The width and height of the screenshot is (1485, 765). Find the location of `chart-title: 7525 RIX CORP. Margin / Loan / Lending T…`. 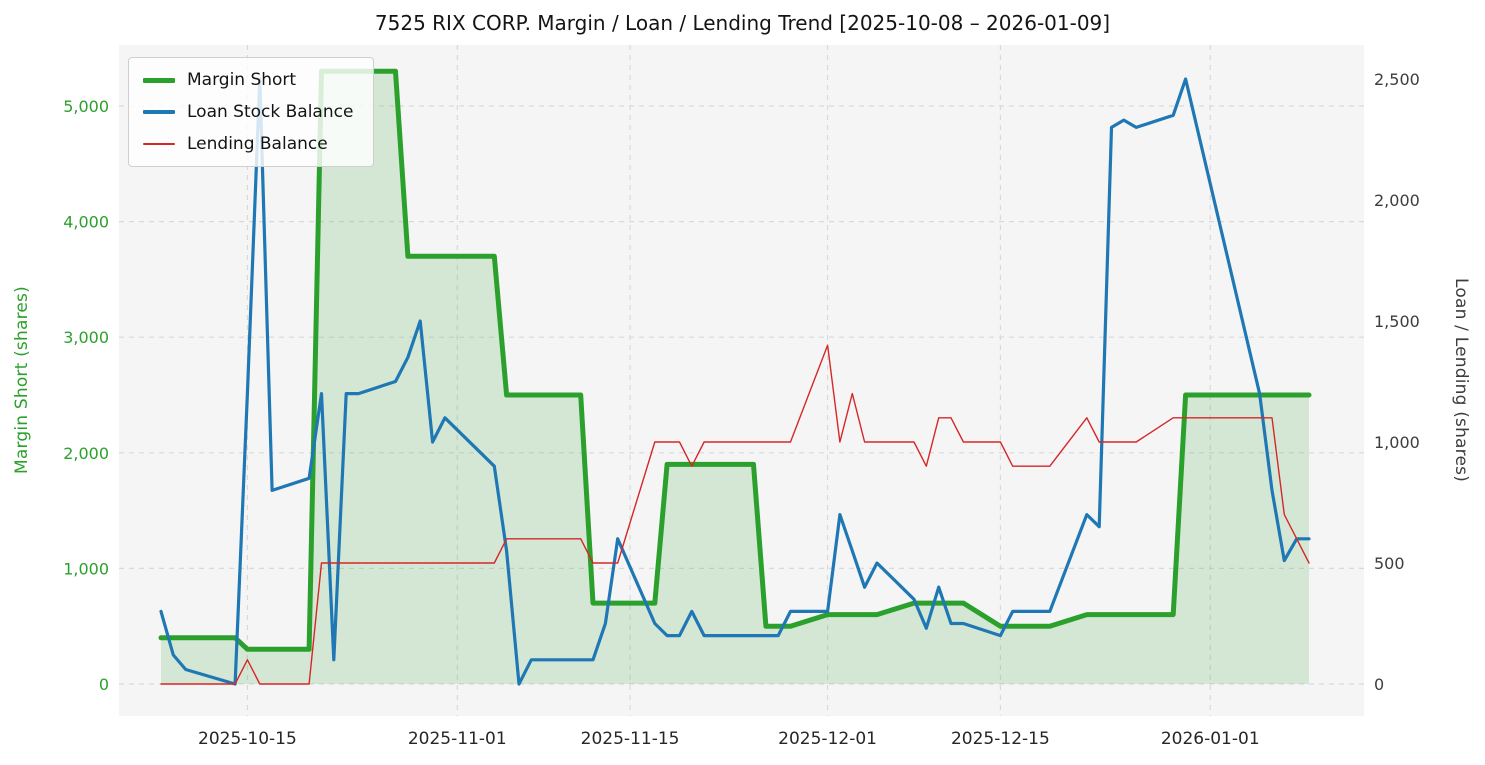

chart-title: 7525 RIX CORP. Margin / Loan / Lending T… is located at coordinates (742, 23).